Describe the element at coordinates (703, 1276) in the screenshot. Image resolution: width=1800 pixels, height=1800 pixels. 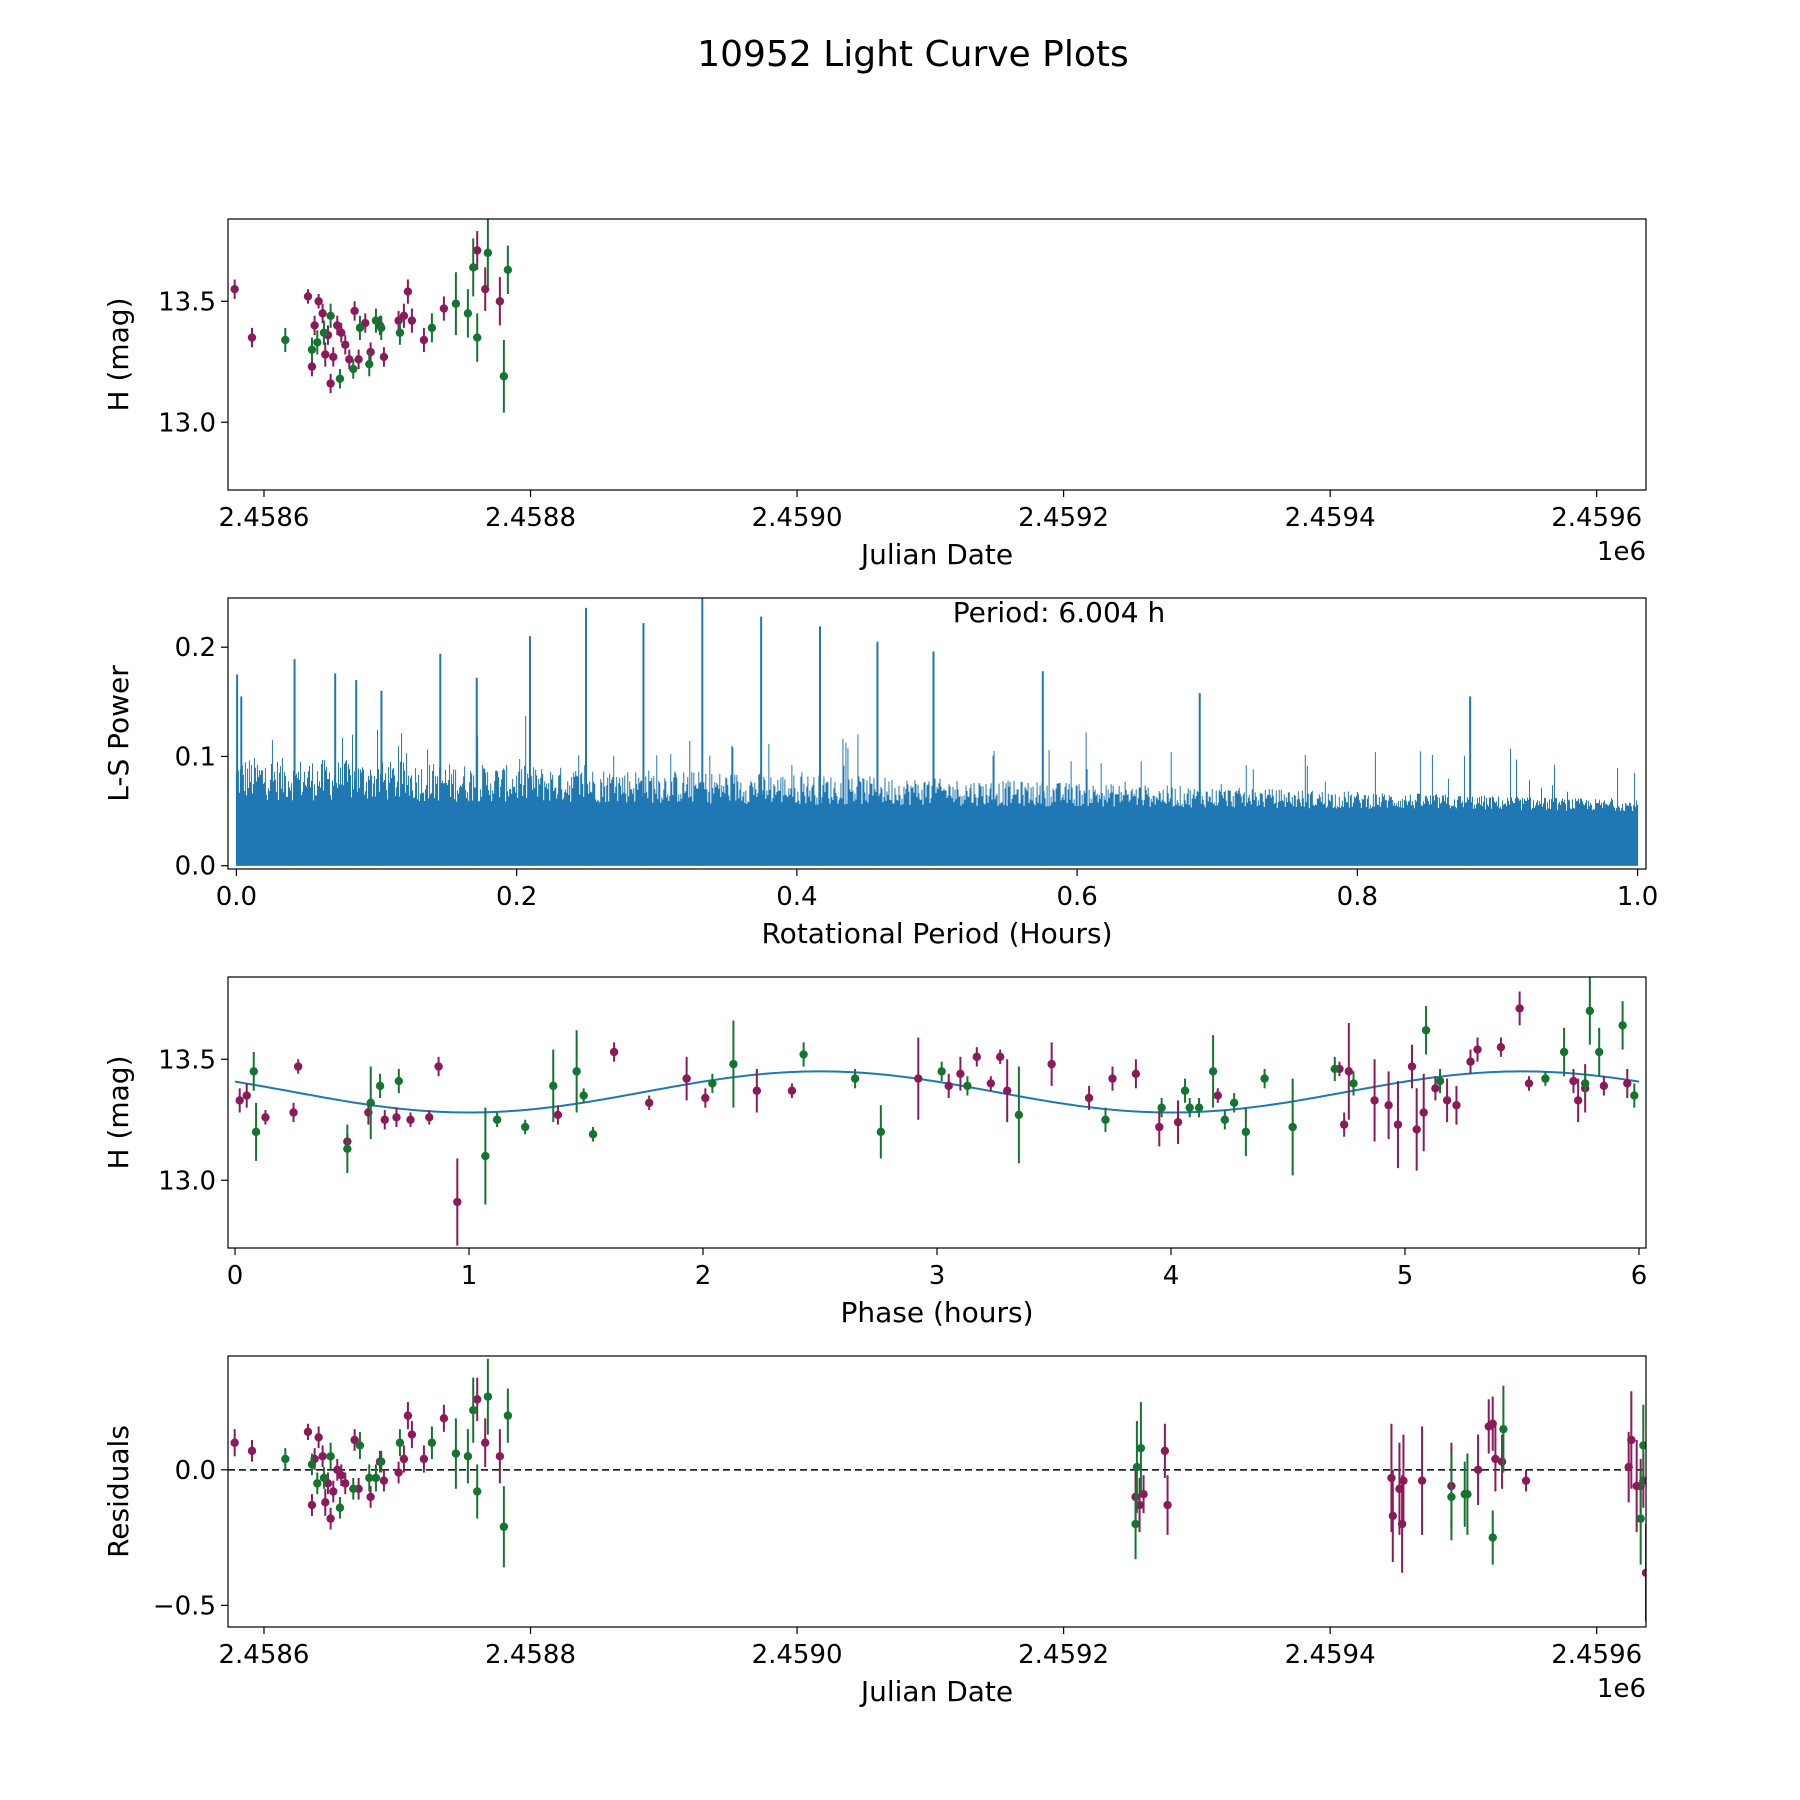
I see `x-tick-label: 2` at that location.